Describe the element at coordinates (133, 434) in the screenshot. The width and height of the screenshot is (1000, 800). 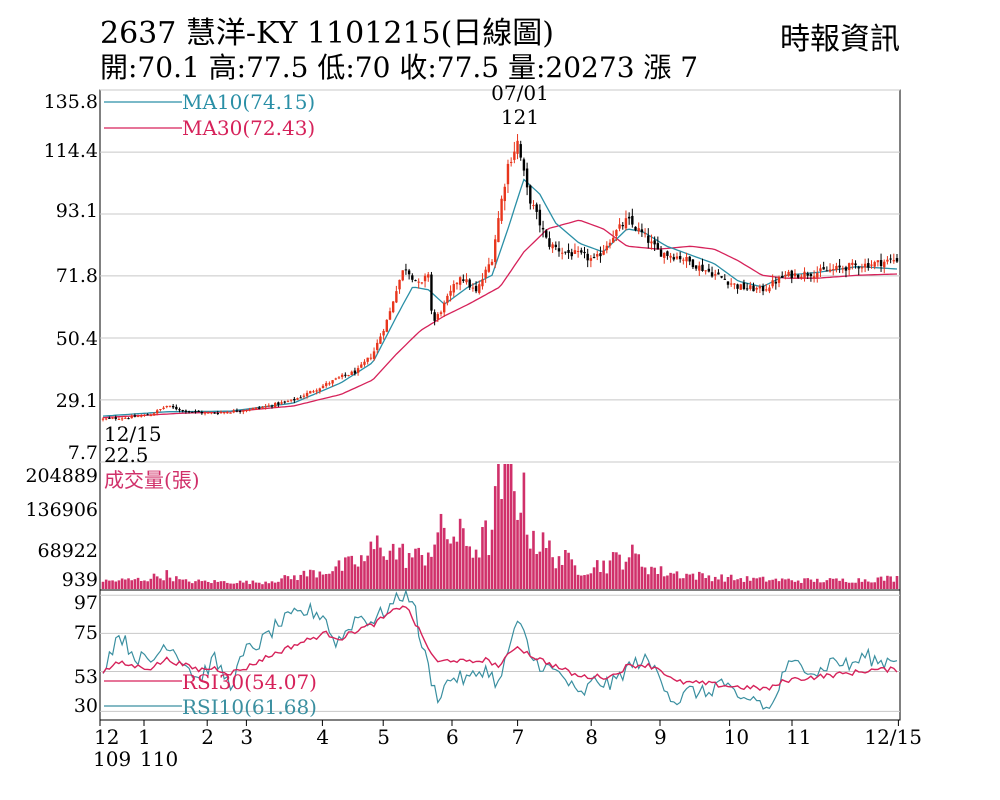
I see `low-date-label: 12/15` at that location.